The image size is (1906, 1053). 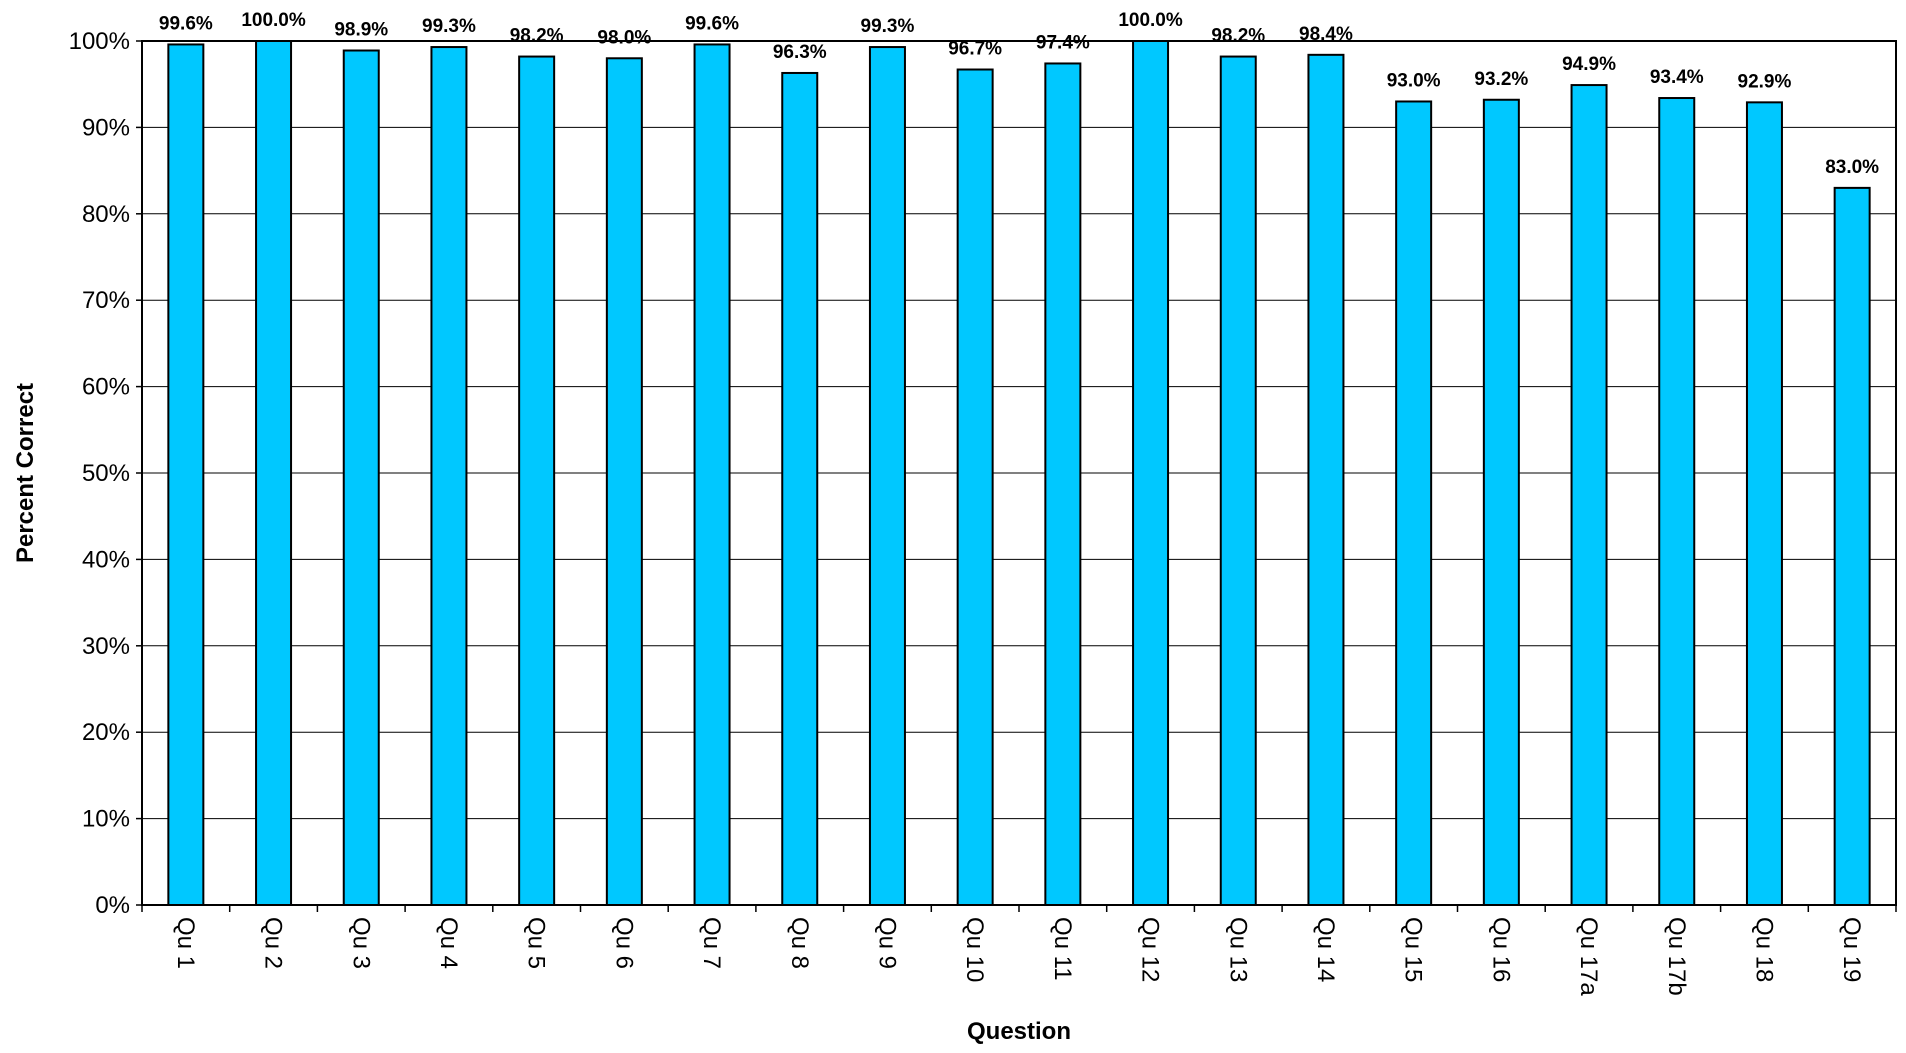 What do you see at coordinates (112, 905) in the screenshot?
I see `y-tick-label: 0%` at bounding box center [112, 905].